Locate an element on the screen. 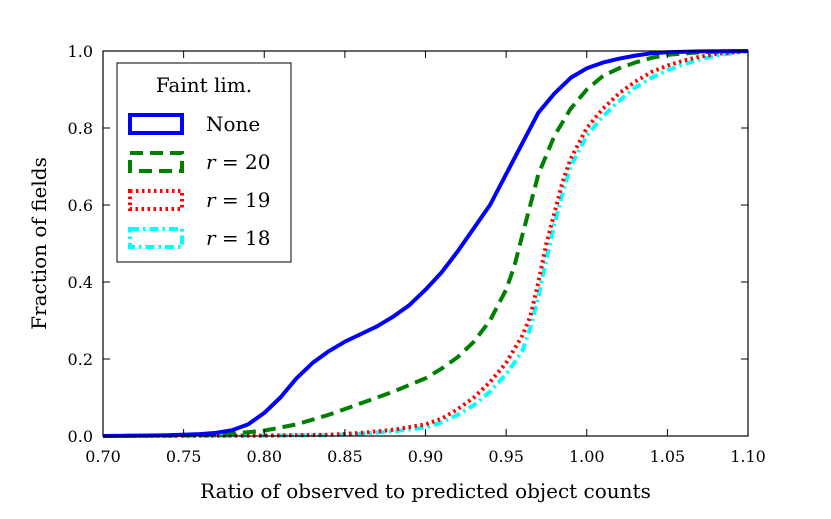 This screenshot has width=831, height=519. legend-entries: None r = 20 r = 19 r = 18 is located at coordinates (199, 181).